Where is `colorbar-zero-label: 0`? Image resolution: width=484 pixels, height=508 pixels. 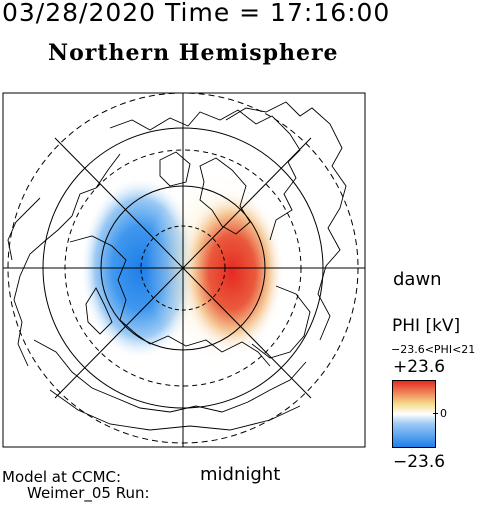
colorbar-zero-label: 0 is located at coordinates (443, 413).